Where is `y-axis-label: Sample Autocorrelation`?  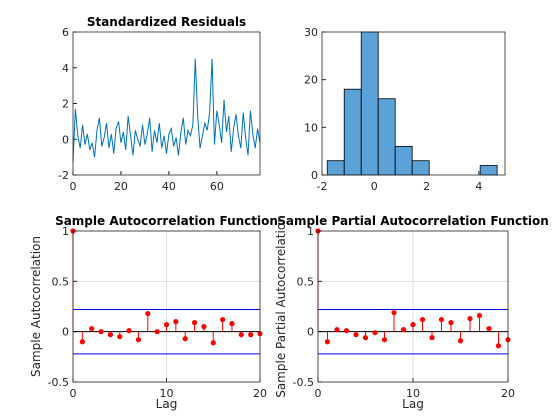
y-axis-label: Sample Autocorrelation is located at coordinates (36, 306).